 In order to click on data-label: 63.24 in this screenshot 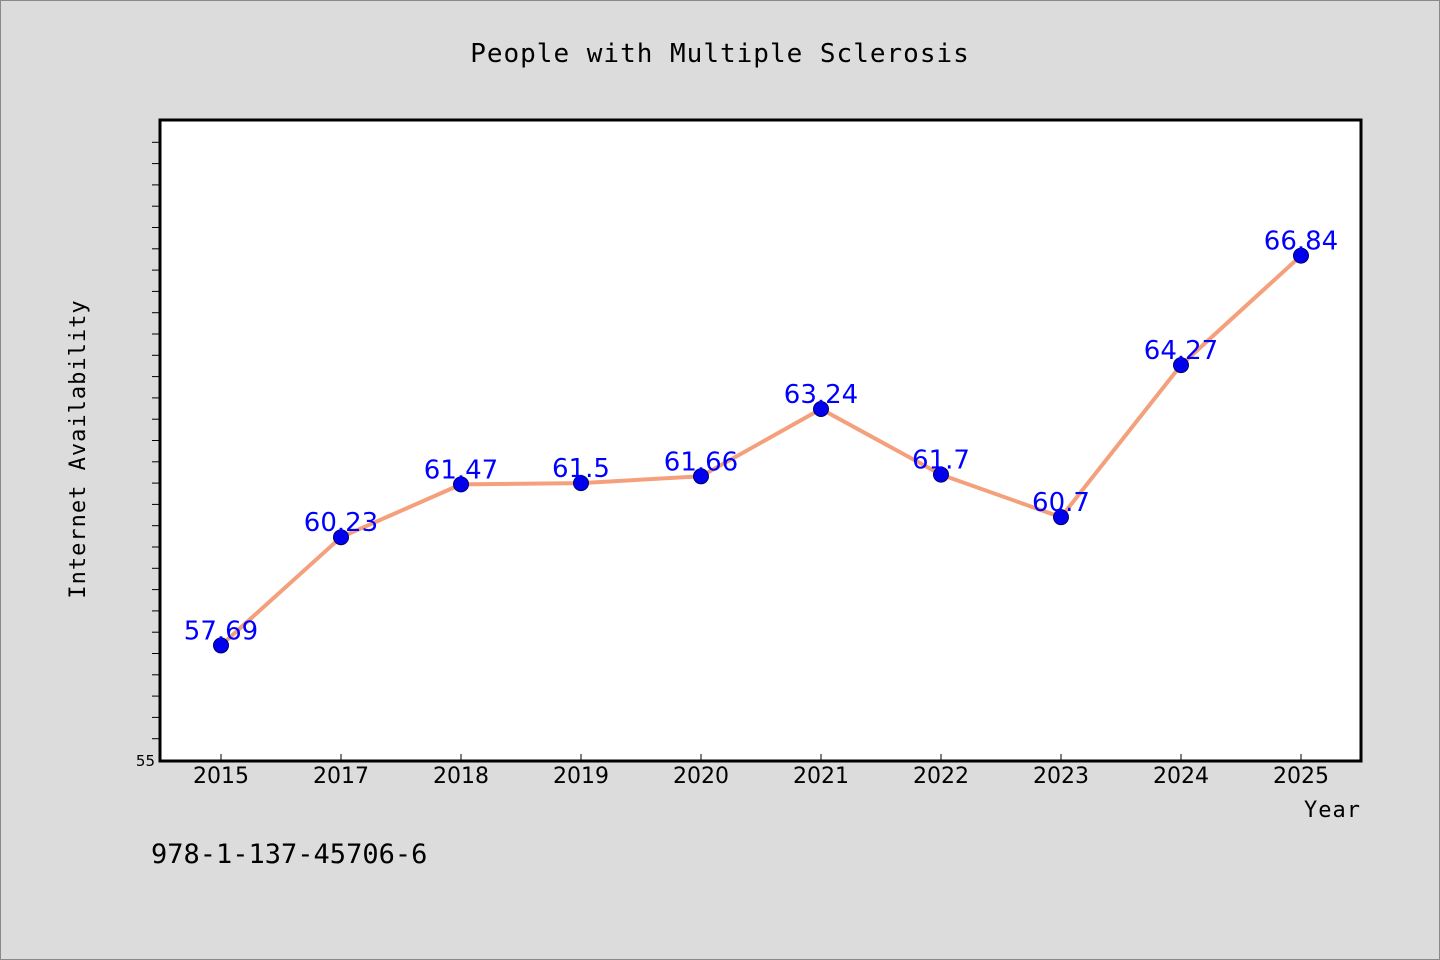, I will do `click(821, 395)`.